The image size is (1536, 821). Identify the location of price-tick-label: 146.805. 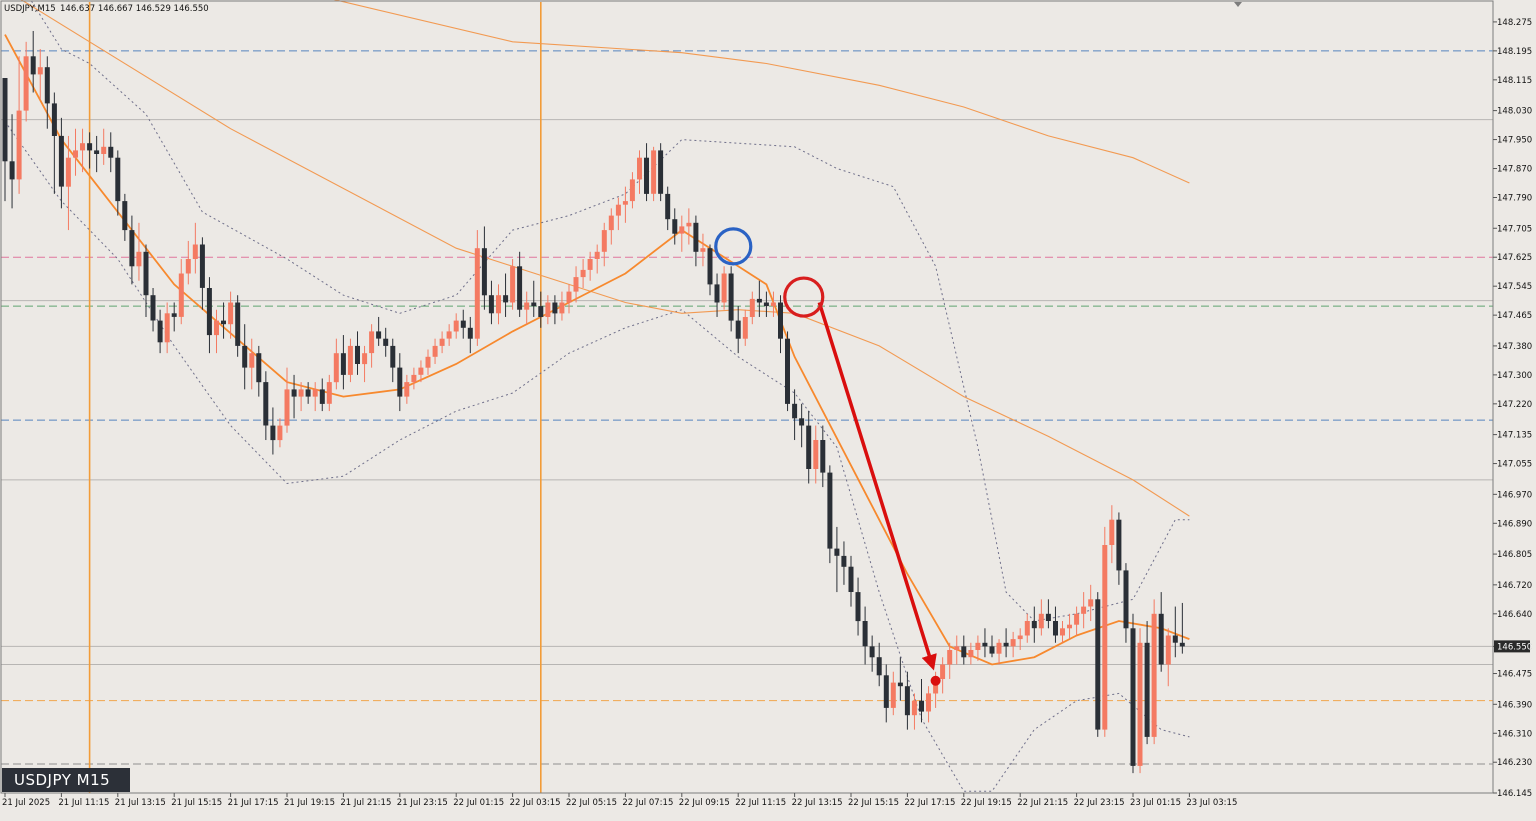
(1514, 555).